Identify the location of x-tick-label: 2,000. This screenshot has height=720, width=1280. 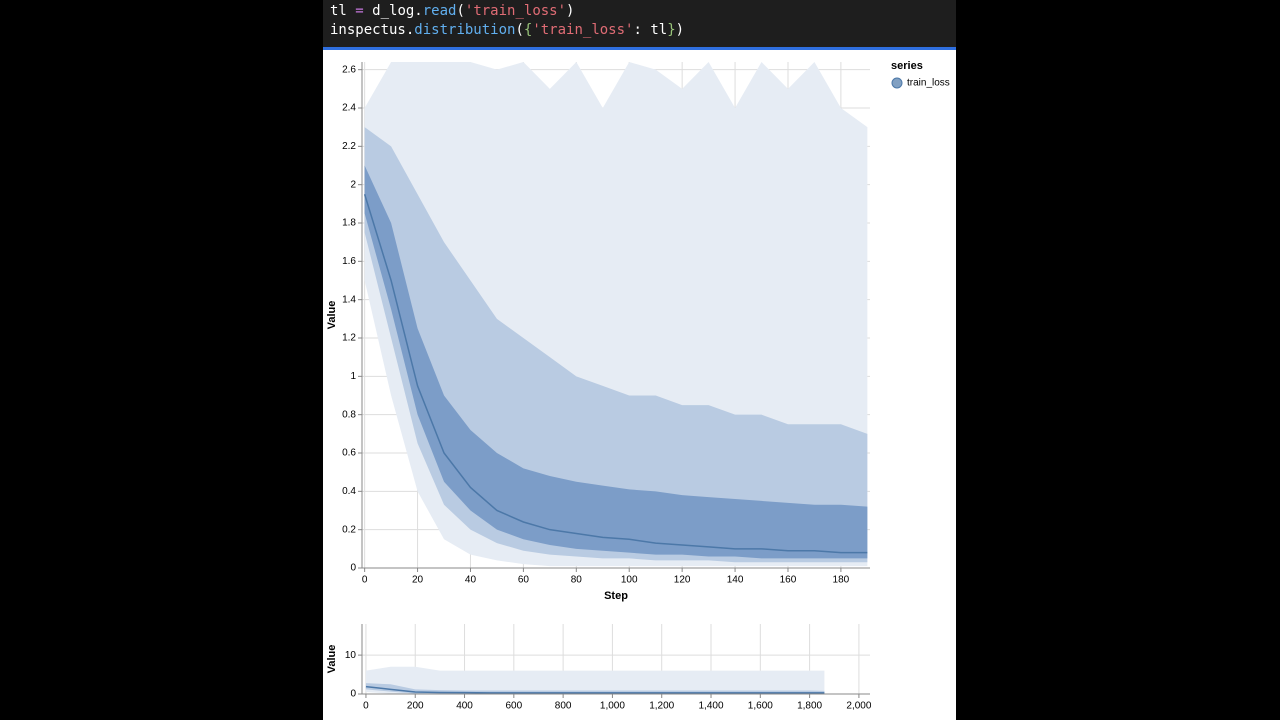
(858, 706).